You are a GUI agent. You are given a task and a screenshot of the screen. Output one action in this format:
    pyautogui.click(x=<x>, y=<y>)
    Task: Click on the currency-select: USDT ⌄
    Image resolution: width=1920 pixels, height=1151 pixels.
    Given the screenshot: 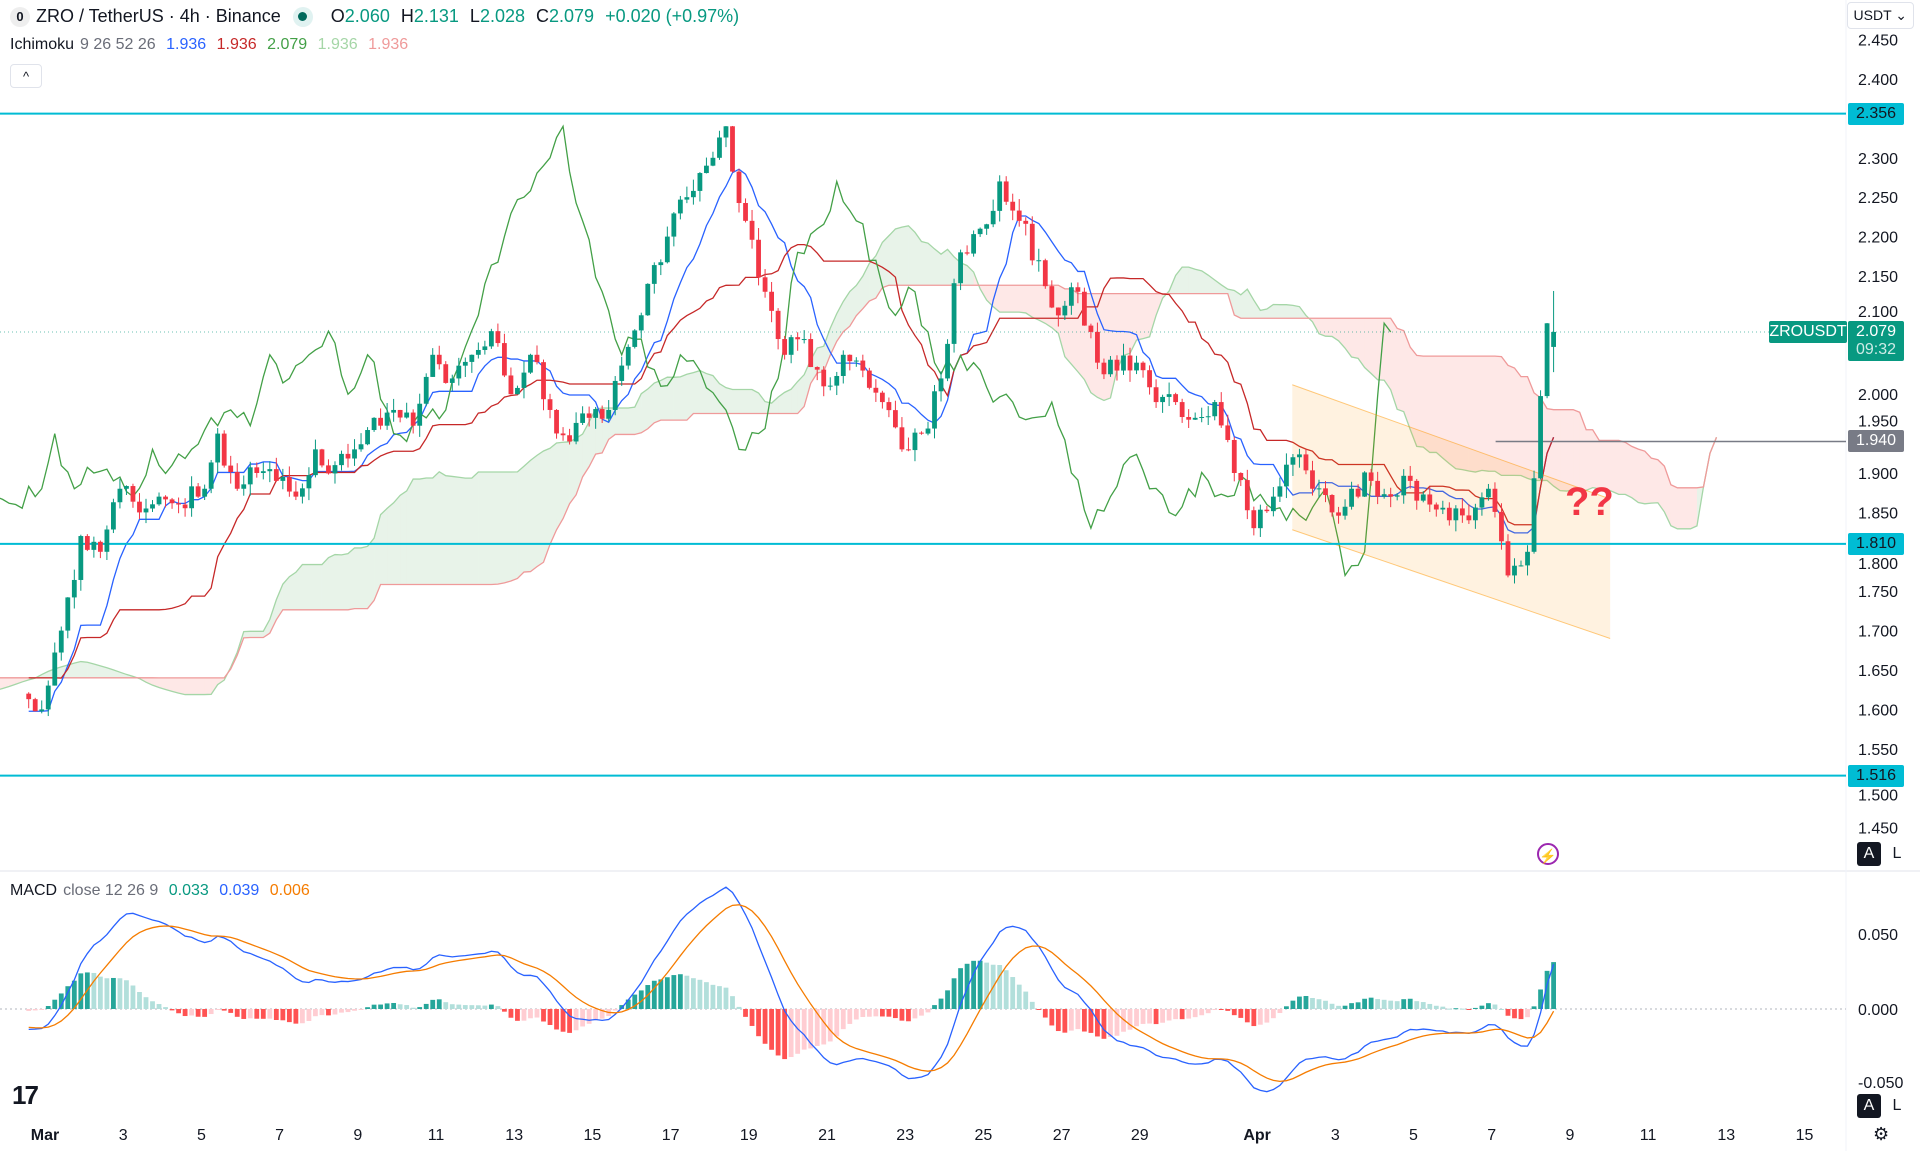 What is the action you would take?
    pyautogui.click(x=1880, y=15)
    